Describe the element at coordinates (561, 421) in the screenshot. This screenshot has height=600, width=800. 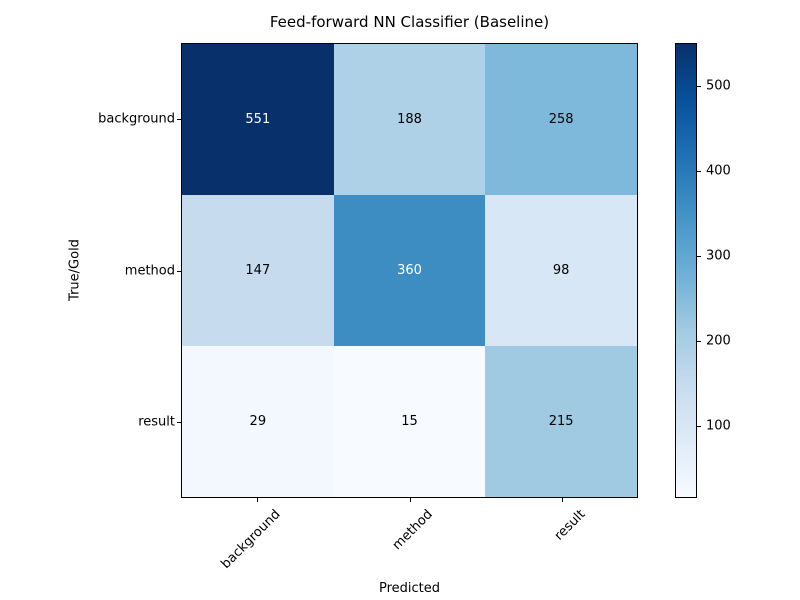
I see `heatmap-cell-r2c2: 215` at that location.